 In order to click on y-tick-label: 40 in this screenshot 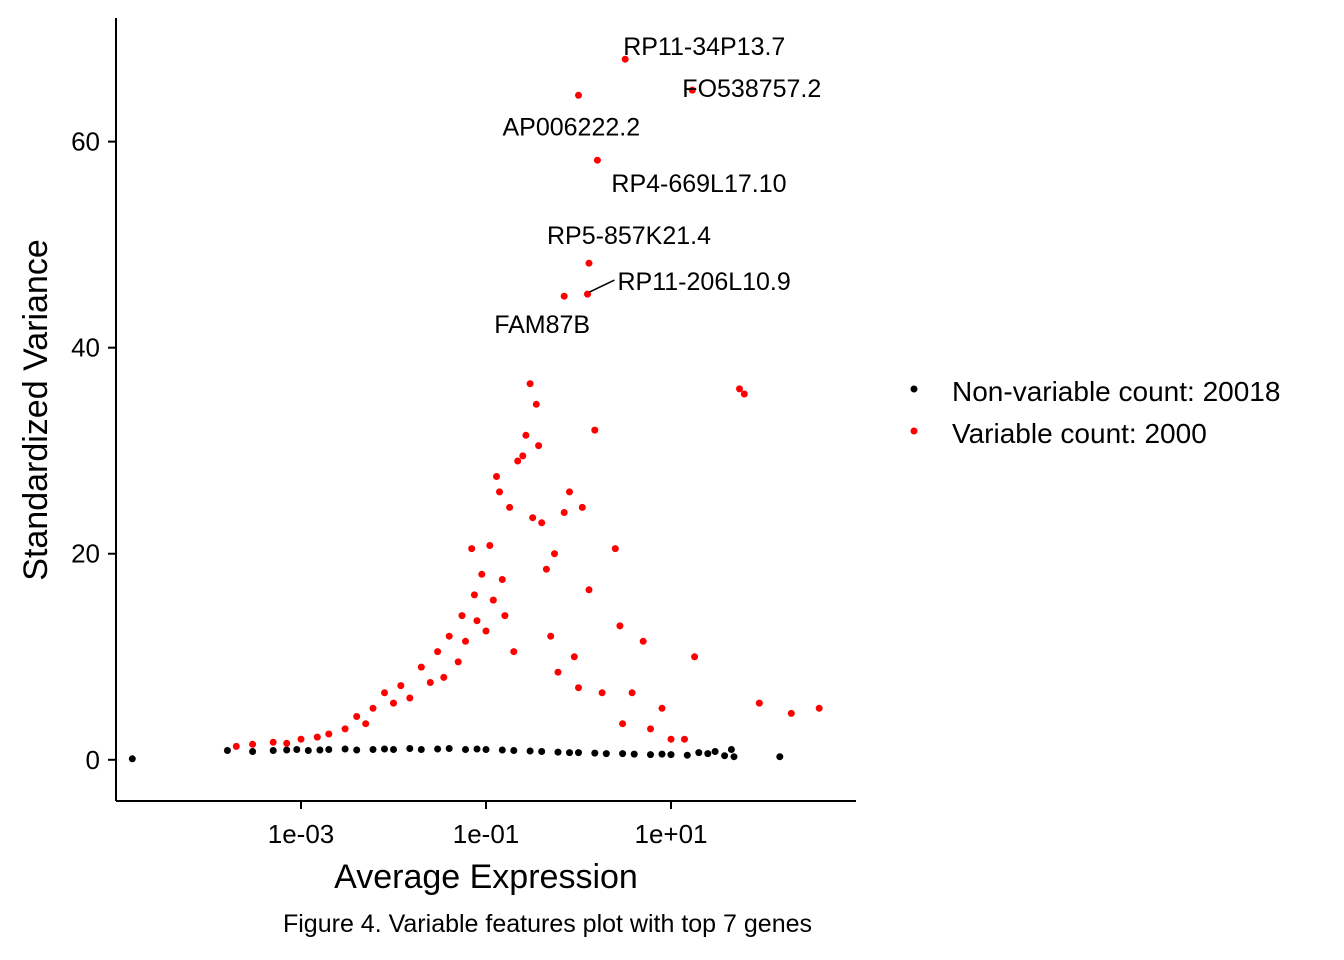, I will do `click(85, 348)`.